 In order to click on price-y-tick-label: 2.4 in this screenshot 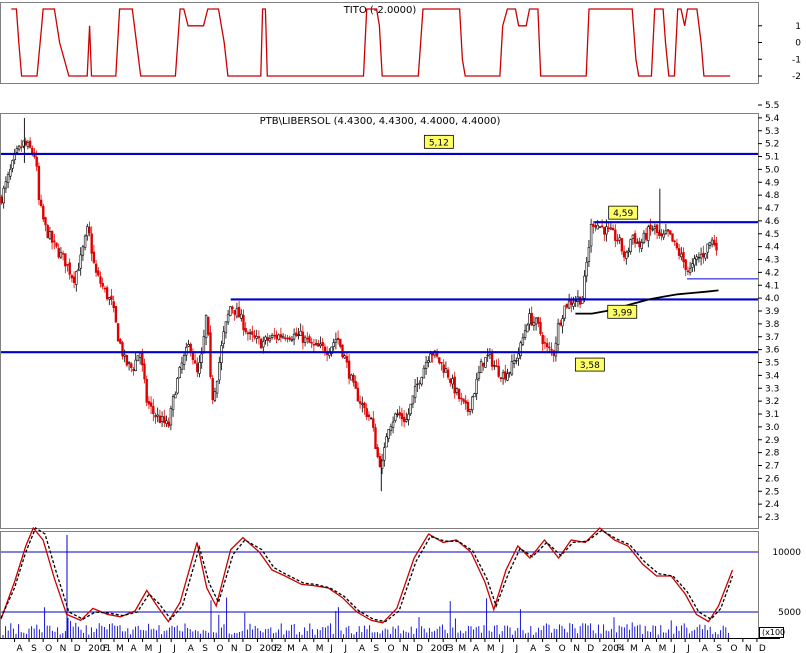, I will do `click(772, 505)`.